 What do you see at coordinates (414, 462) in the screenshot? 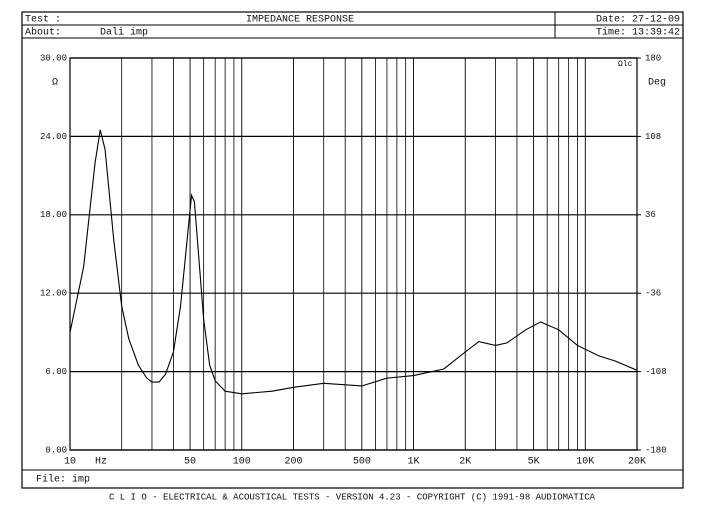
I see `x-tick-label: 1K` at bounding box center [414, 462].